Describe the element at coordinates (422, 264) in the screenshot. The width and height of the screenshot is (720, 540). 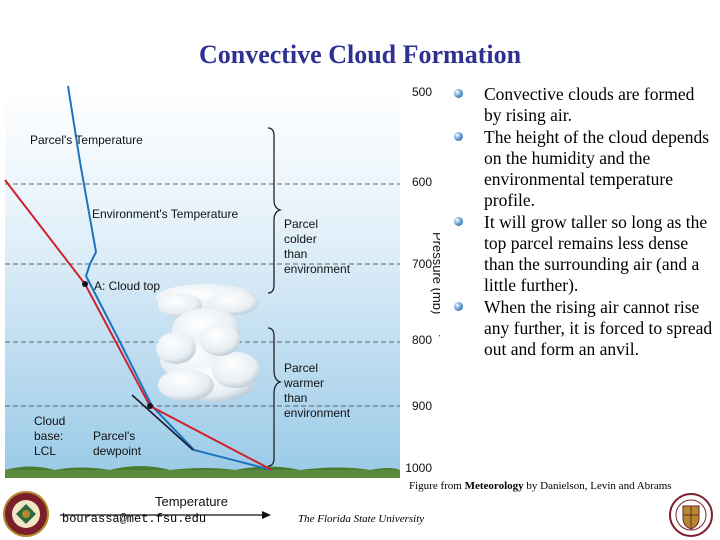
I see `pressure-tick: 700` at that location.